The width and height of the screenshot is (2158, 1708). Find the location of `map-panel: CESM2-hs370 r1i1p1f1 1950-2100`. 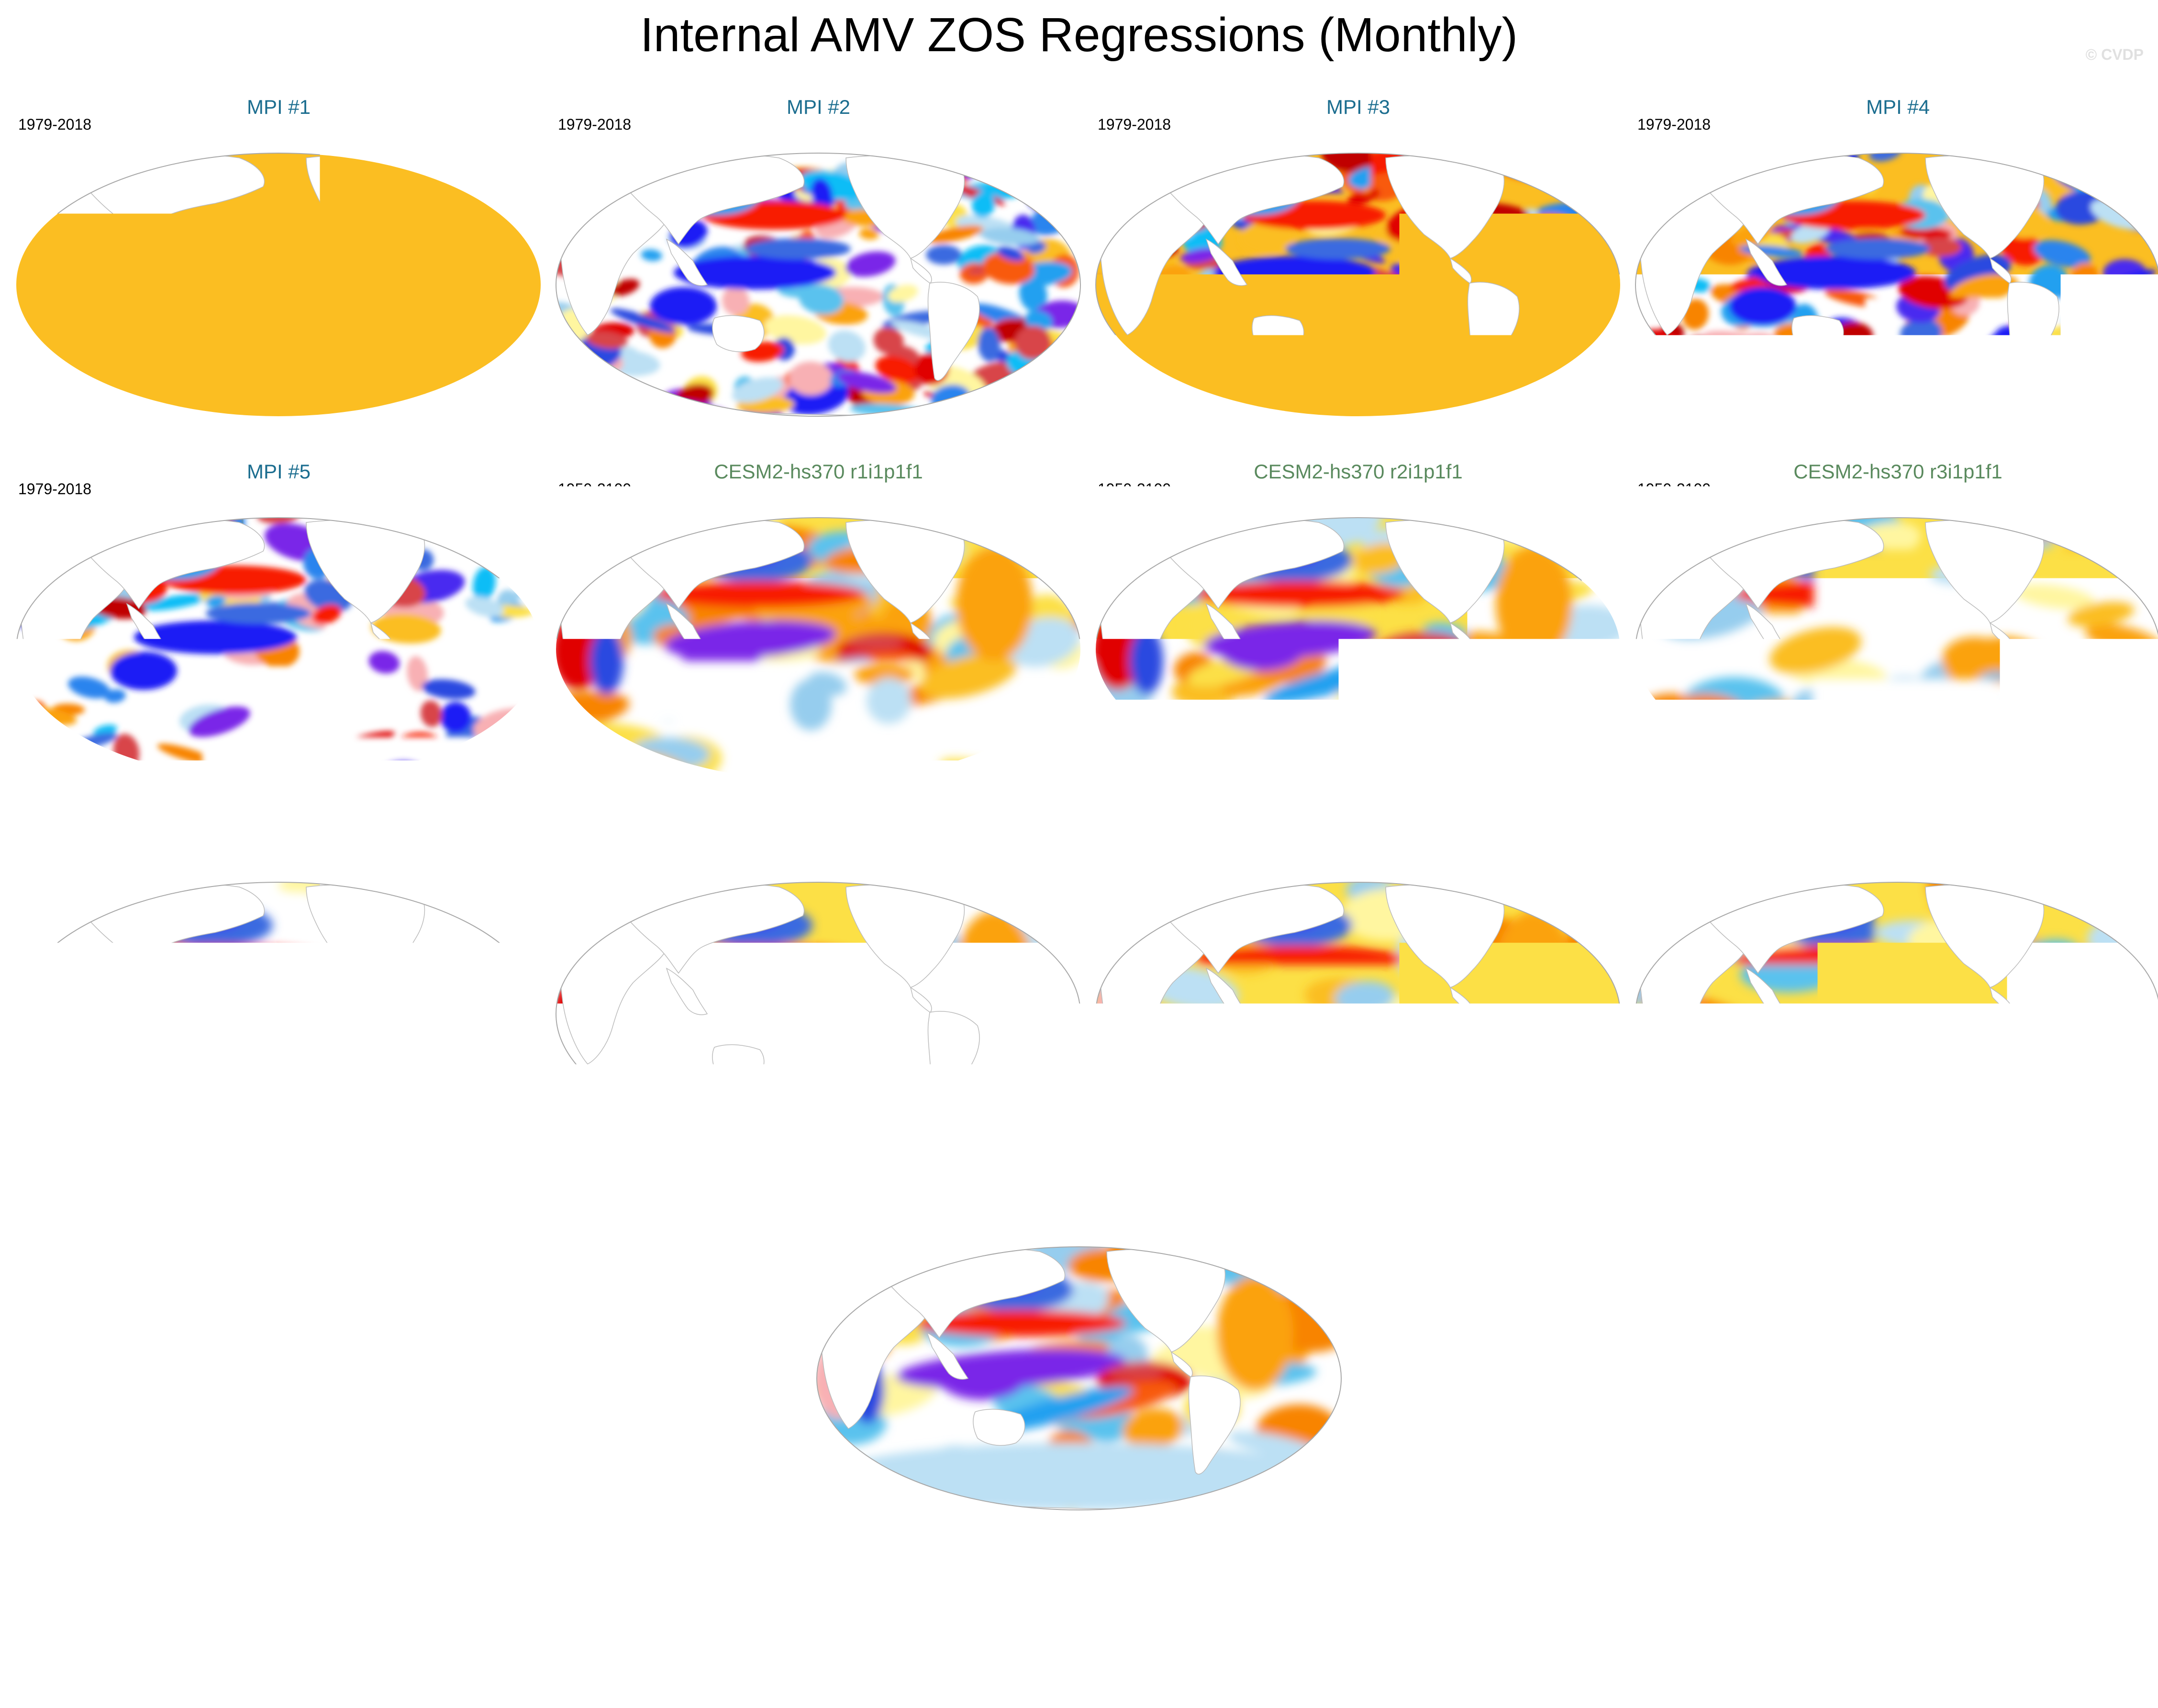

map-panel: CESM2-hs370 r1i1p1f1 1950-2100 is located at coordinates (818, 623).